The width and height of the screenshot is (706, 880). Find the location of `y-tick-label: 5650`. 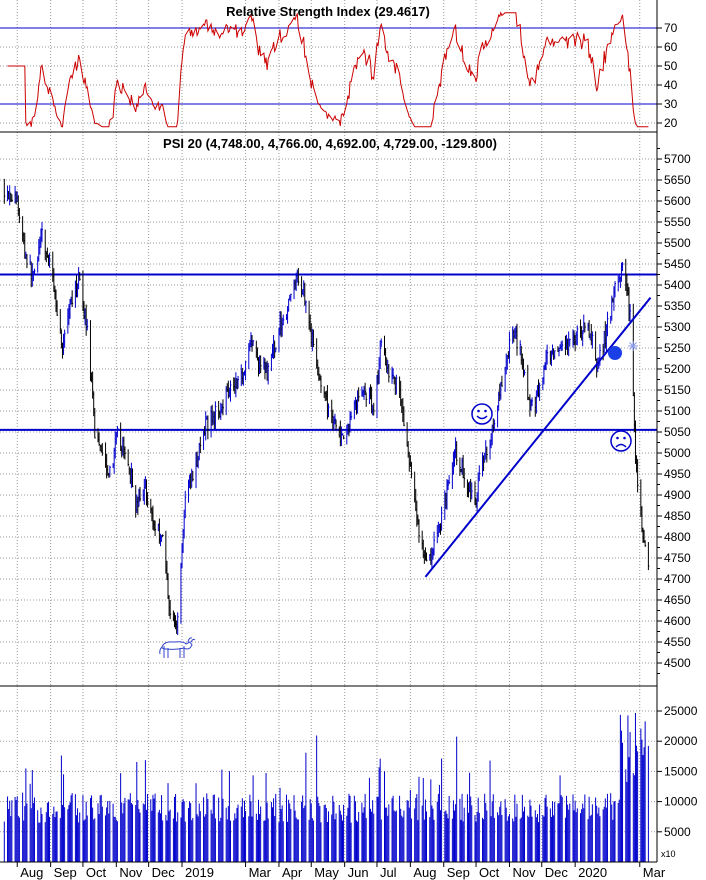

y-tick-label: 5650 is located at coordinates (677, 180).